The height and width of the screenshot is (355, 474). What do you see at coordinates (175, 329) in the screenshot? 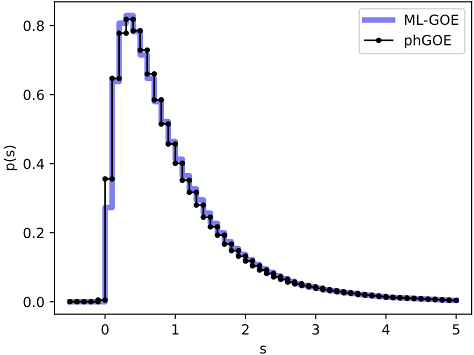
I see `x-tick-label: 1` at bounding box center [175, 329].